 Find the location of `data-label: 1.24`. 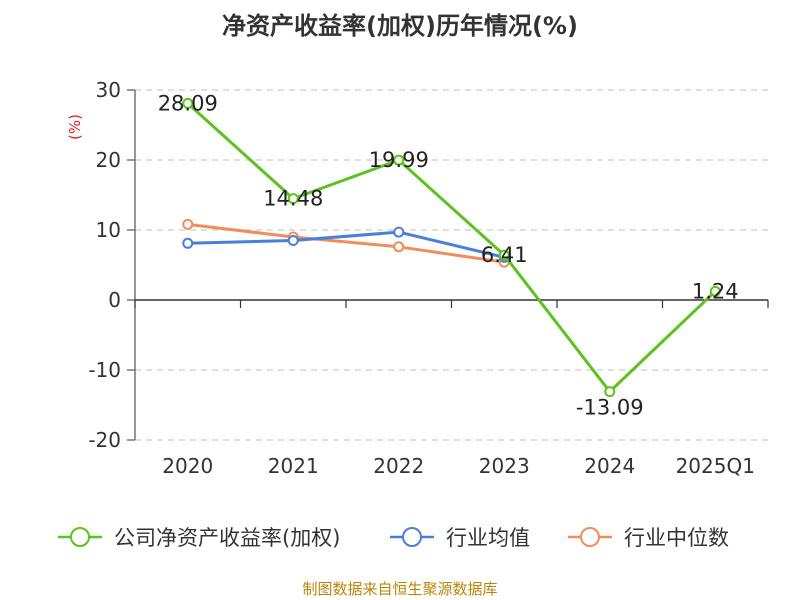

data-label: 1.24 is located at coordinates (715, 291).